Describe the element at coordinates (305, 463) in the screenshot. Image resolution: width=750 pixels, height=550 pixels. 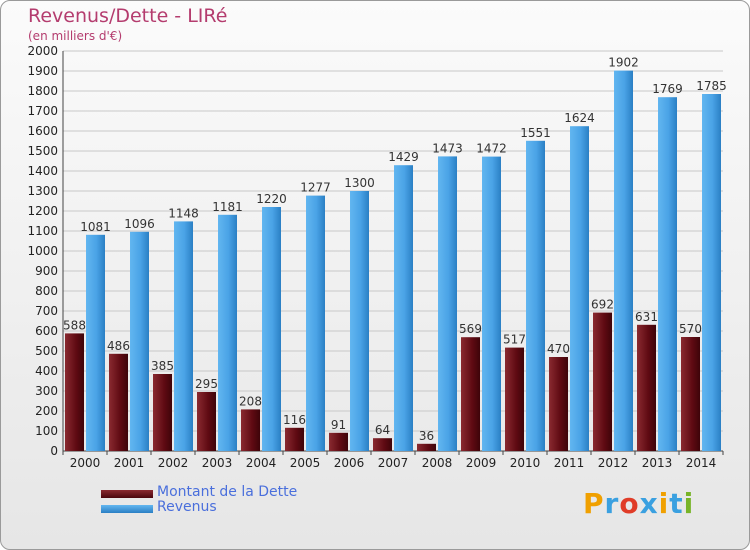
I see `x-tick-label: 2005` at that location.